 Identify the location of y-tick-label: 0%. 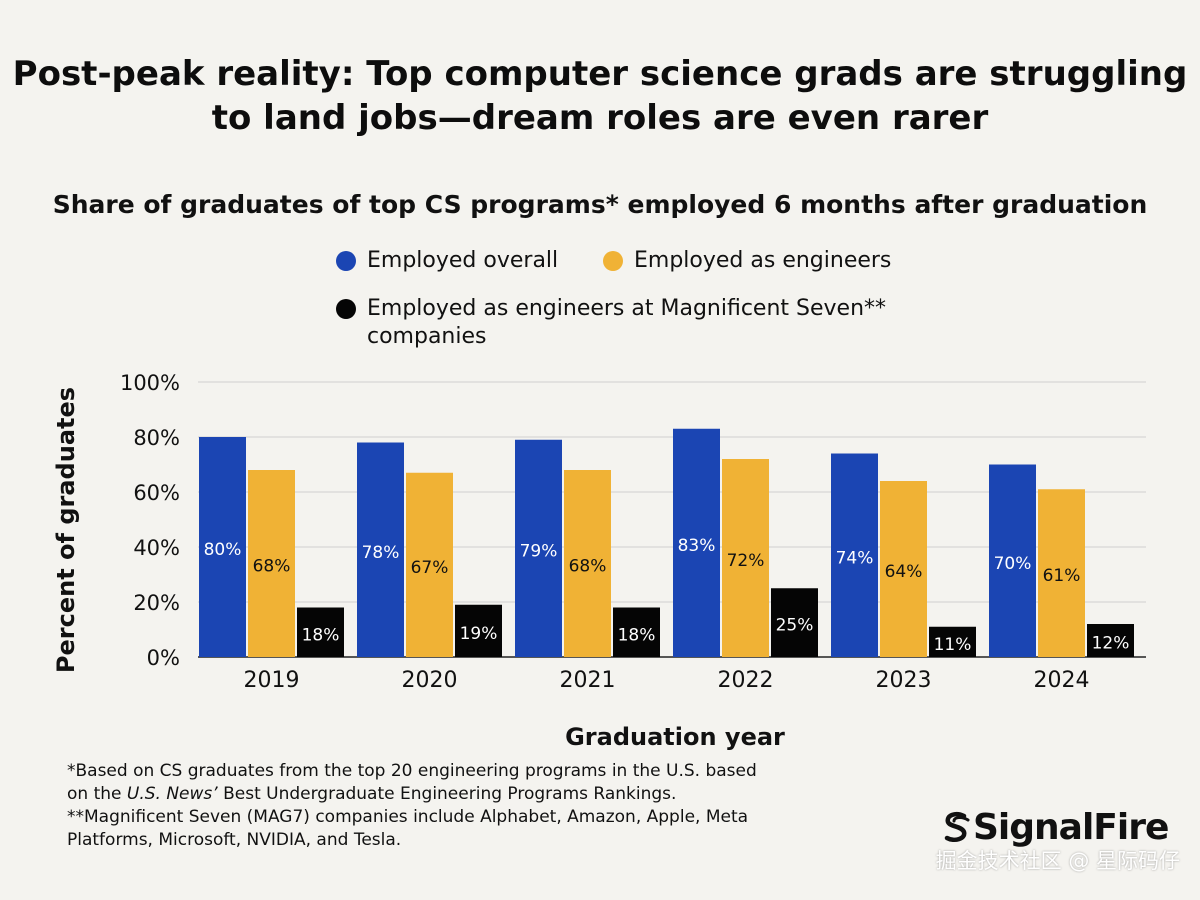
(163, 658).